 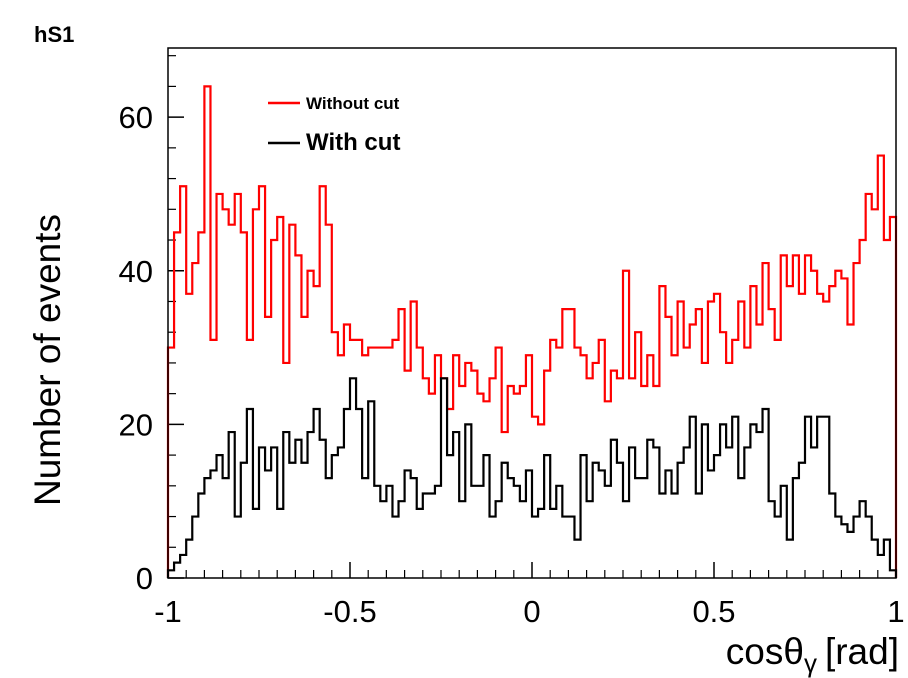 I want to click on y-axis-title: Number of events, so click(x=47, y=360).